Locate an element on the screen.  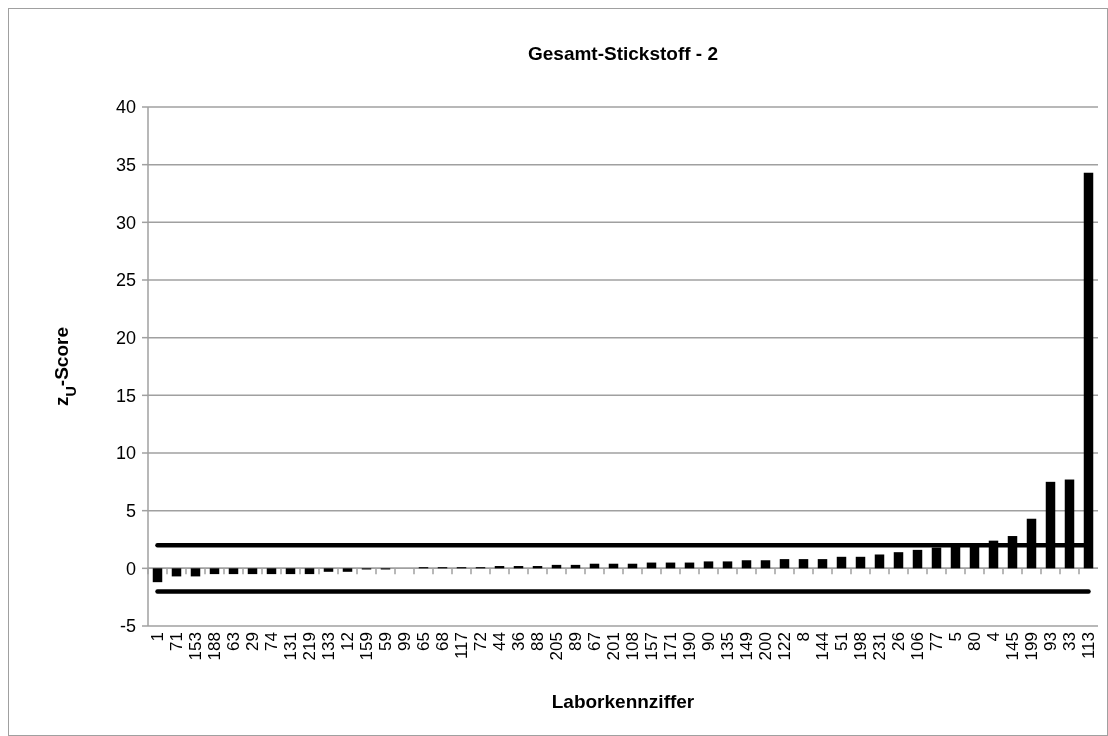
x-tick-label: 68 is located at coordinates (443, 641).